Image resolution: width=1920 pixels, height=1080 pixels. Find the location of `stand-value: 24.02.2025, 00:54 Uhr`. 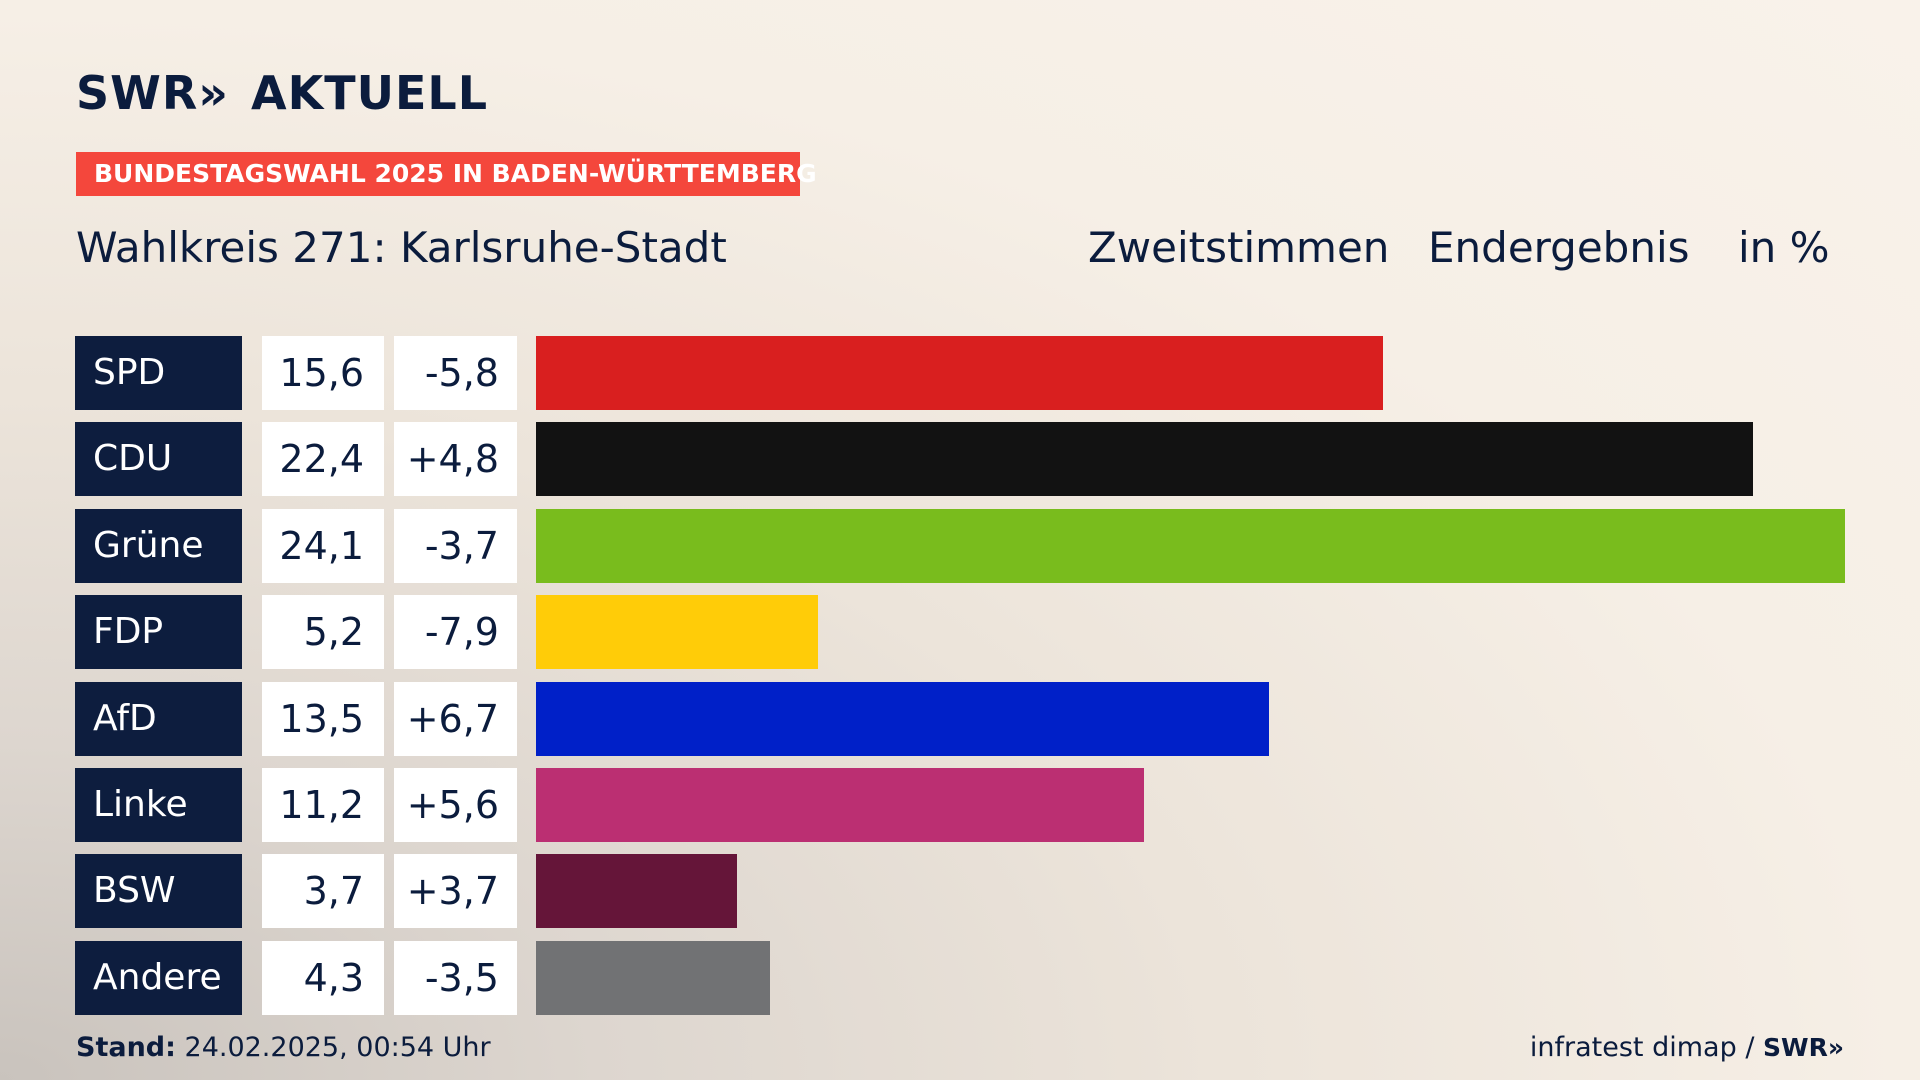

stand-value: 24.02.2025, 00:54 Uhr is located at coordinates (337, 1047).